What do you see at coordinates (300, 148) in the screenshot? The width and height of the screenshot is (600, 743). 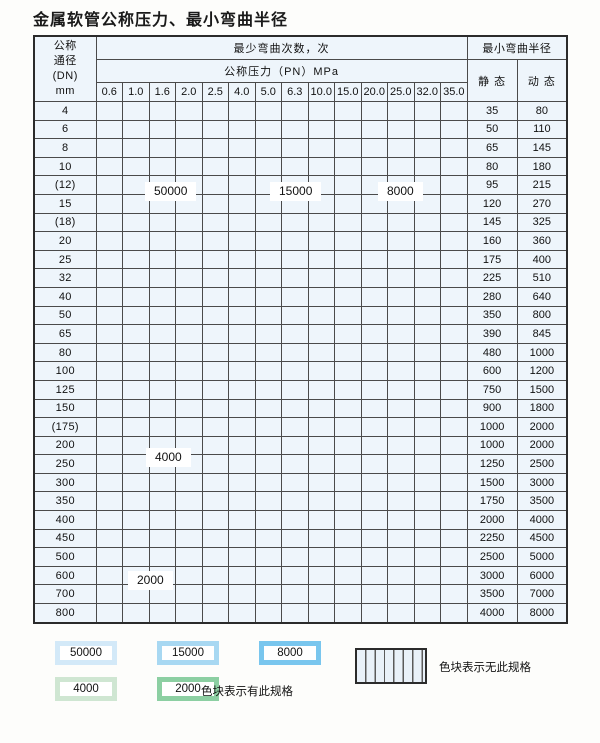 I see `table-row: 8 65 145` at bounding box center [300, 148].